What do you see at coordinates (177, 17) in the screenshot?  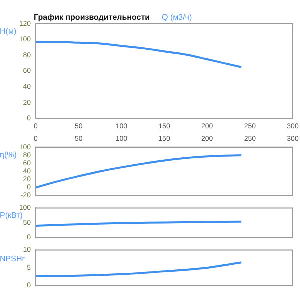 I see `x-axis-title: Q (м3/ч)` at bounding box center [177, 17].